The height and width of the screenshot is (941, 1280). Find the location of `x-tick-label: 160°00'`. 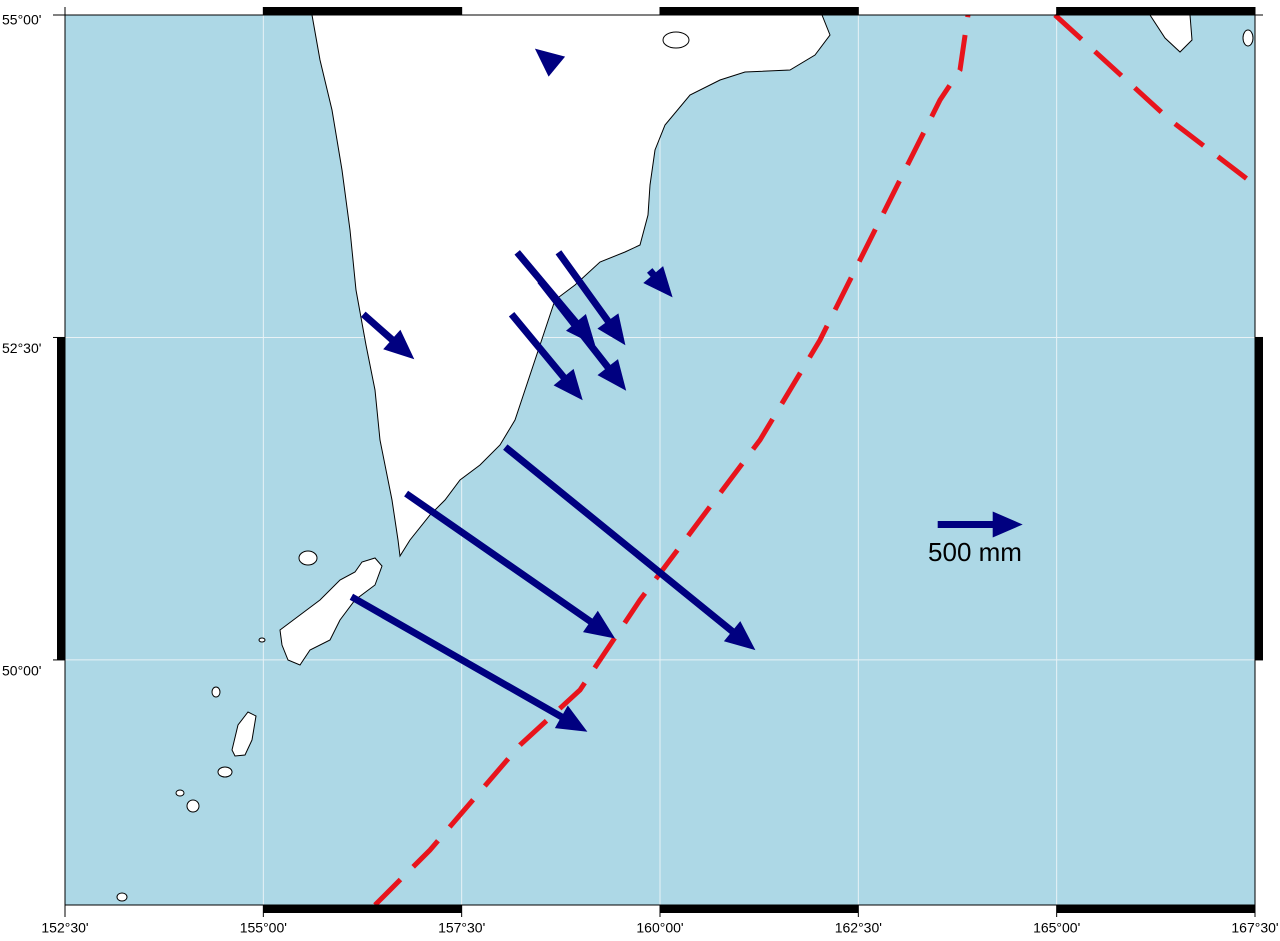

x-tick-label: 160°00' is located at coordinates (659, 928).